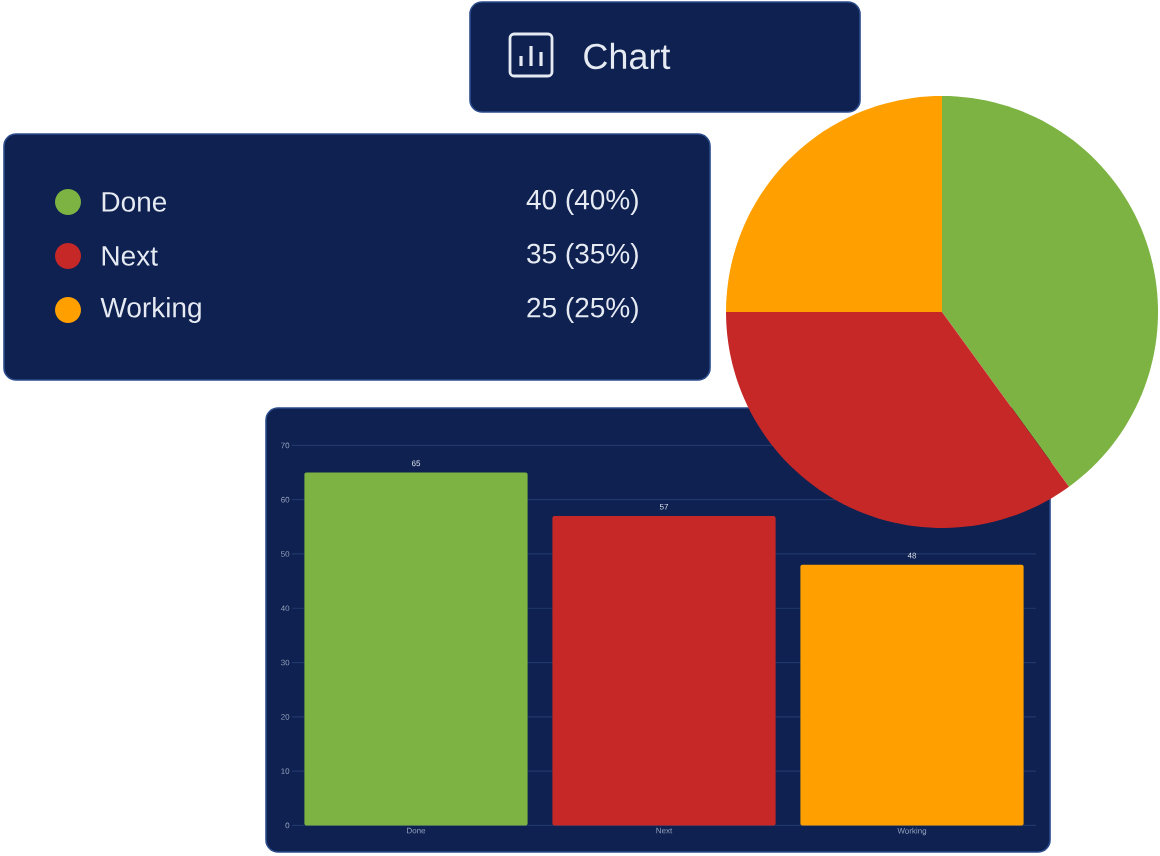 The width and height of the screenshot is (1160, 856). I want to click on legend-label: Next, so click(130, 256).